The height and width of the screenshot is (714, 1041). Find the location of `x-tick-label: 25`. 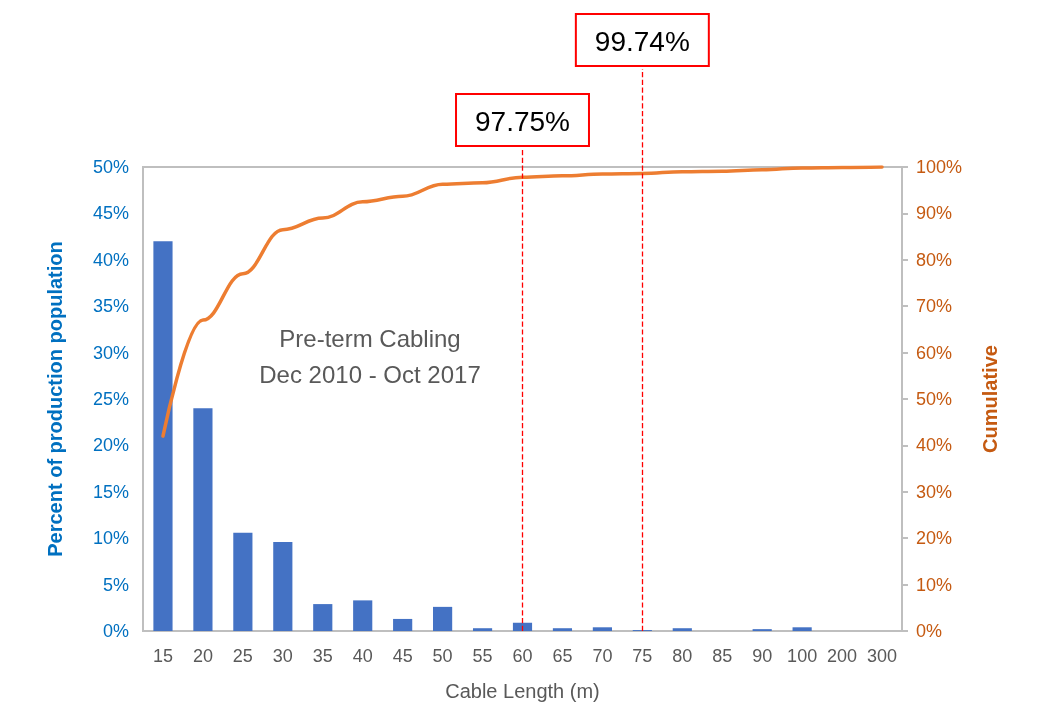

x-tick-label: 25 is located at coordinates (242, 656).